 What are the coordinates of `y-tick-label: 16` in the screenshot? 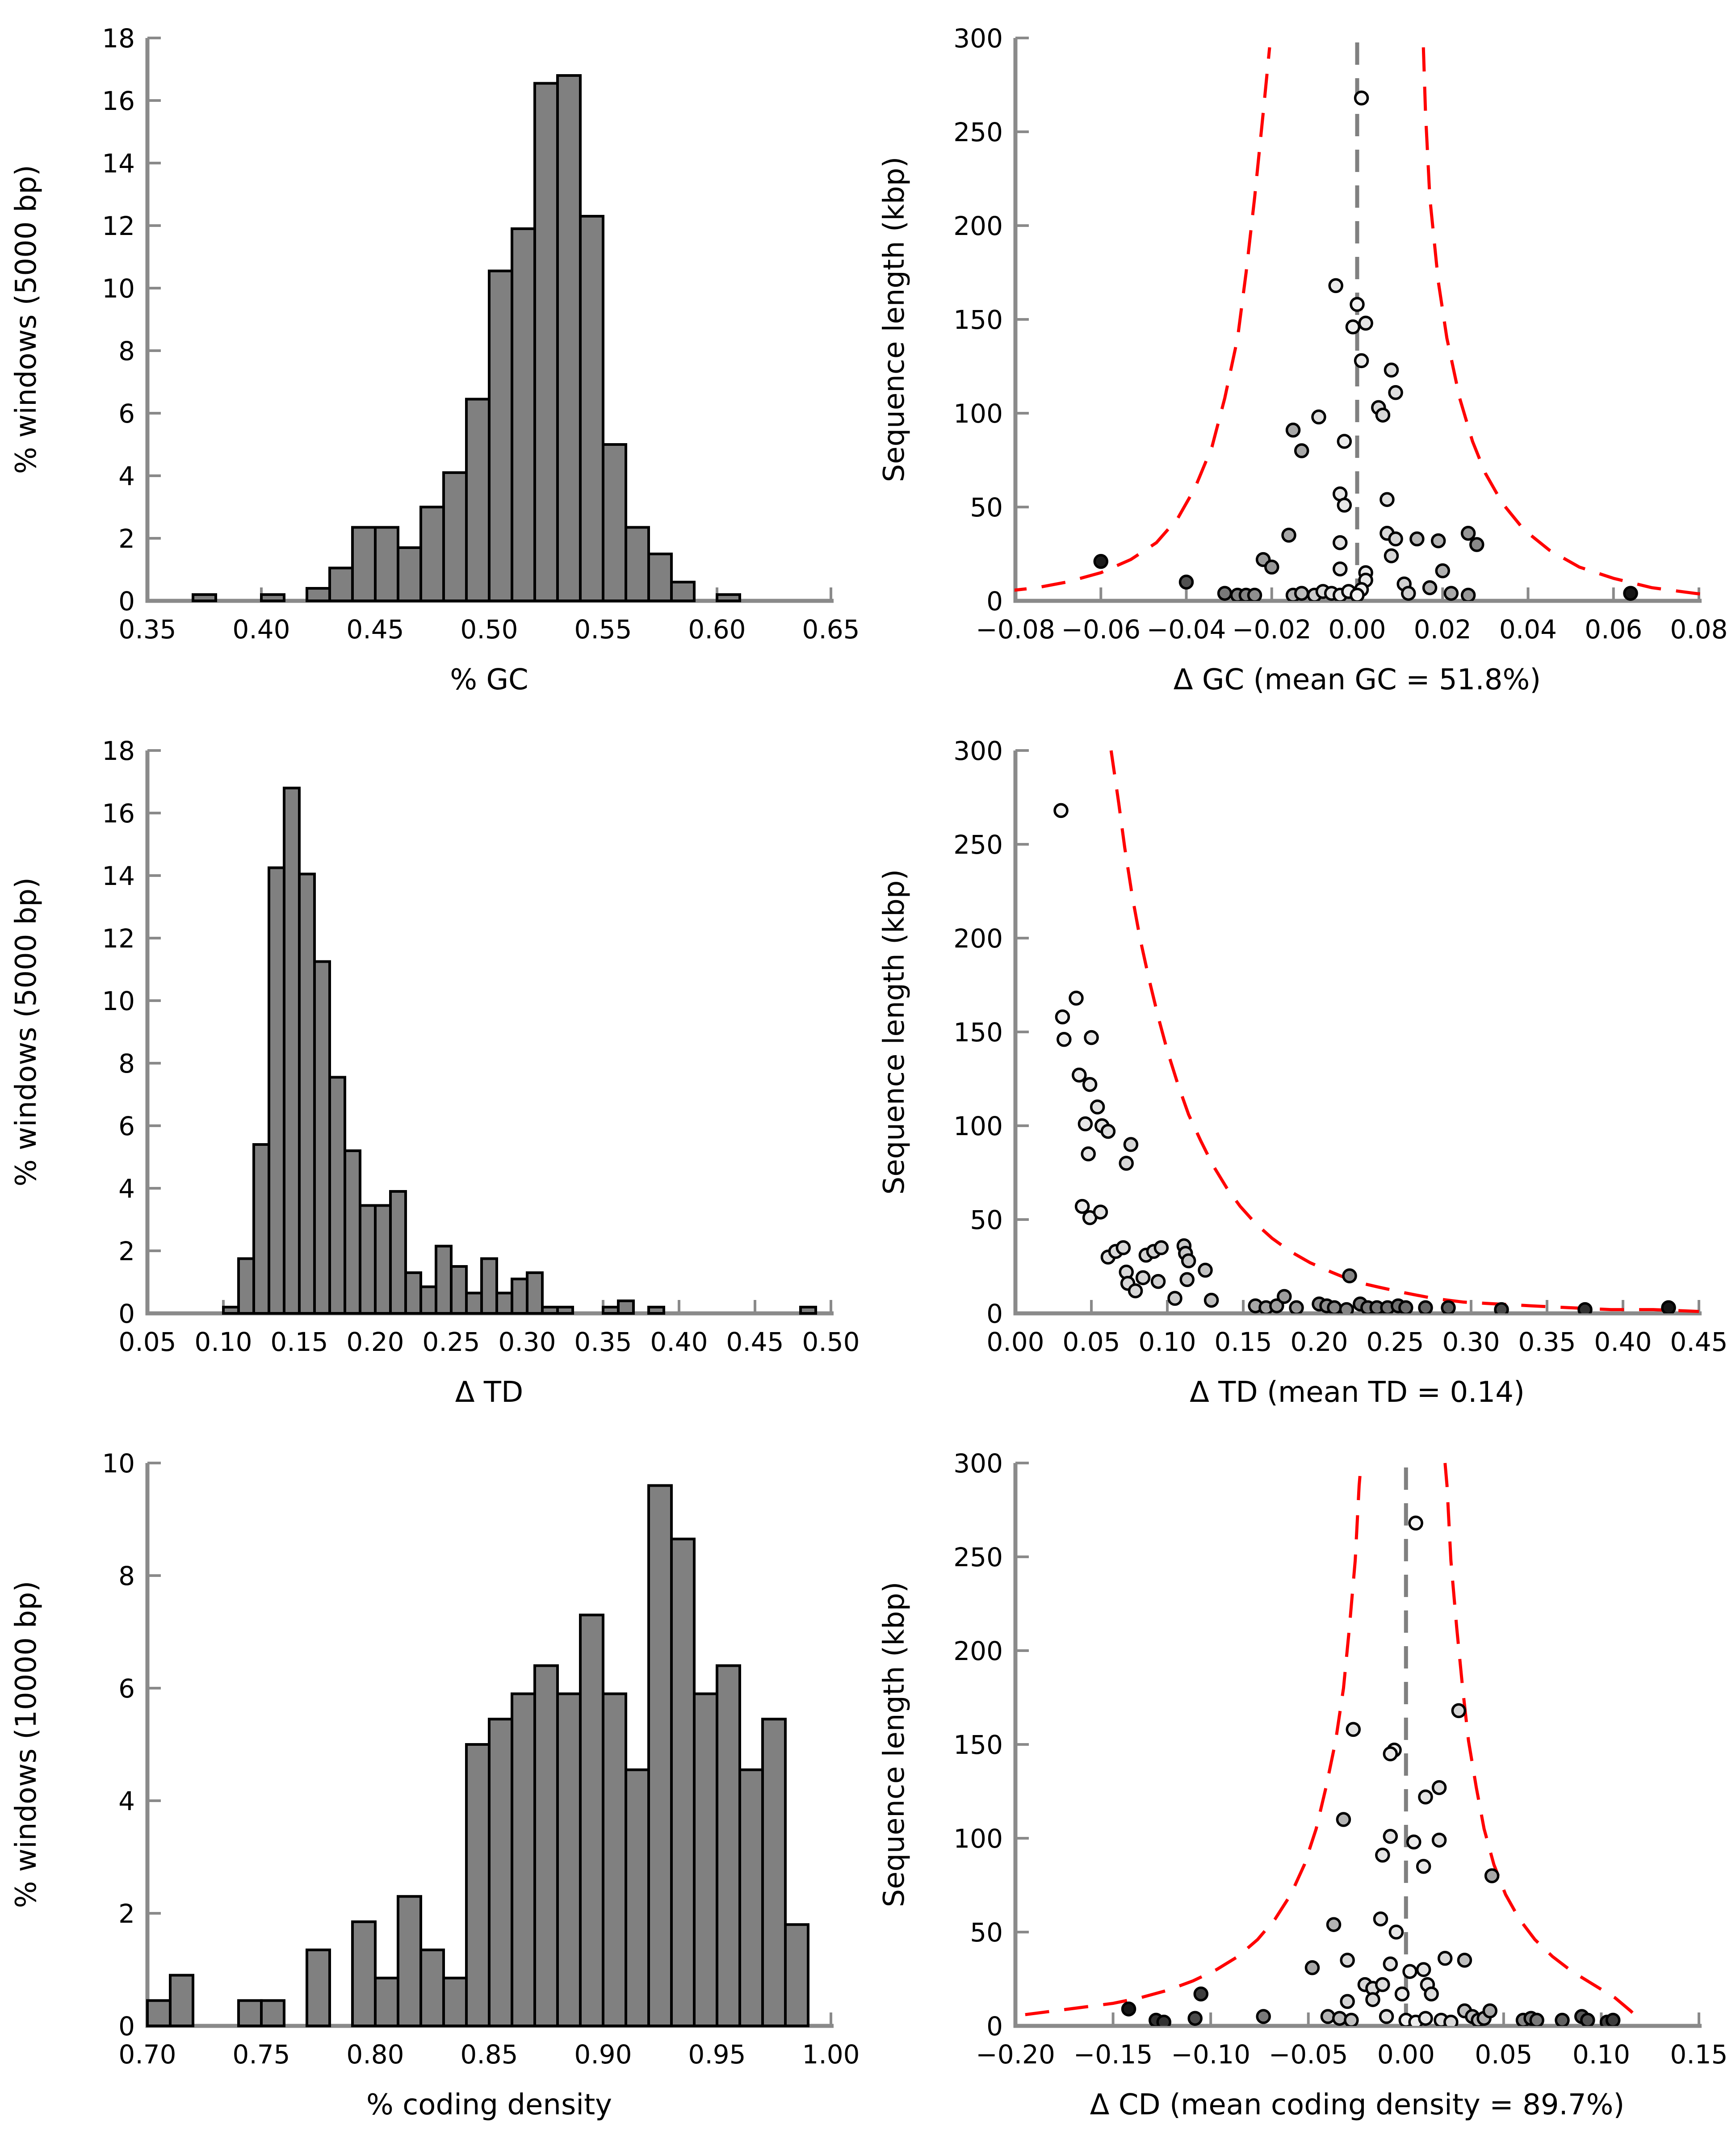 It's located at (118, 101).